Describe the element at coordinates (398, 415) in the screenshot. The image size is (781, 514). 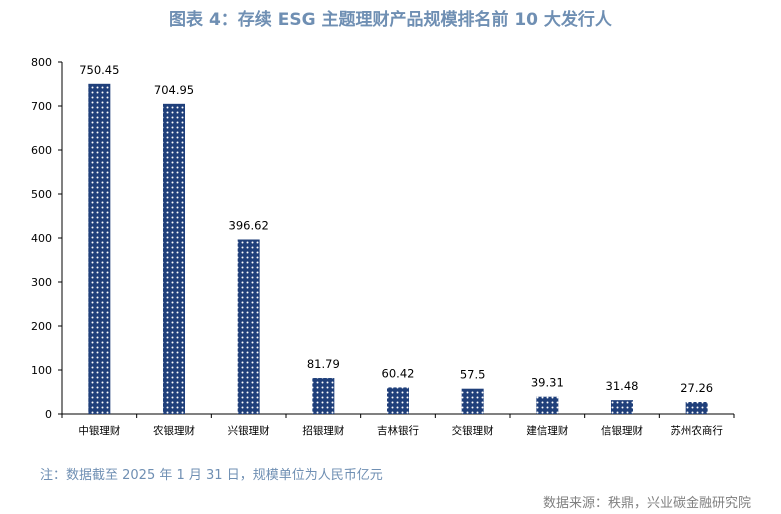
I see `x-axis` at that location.